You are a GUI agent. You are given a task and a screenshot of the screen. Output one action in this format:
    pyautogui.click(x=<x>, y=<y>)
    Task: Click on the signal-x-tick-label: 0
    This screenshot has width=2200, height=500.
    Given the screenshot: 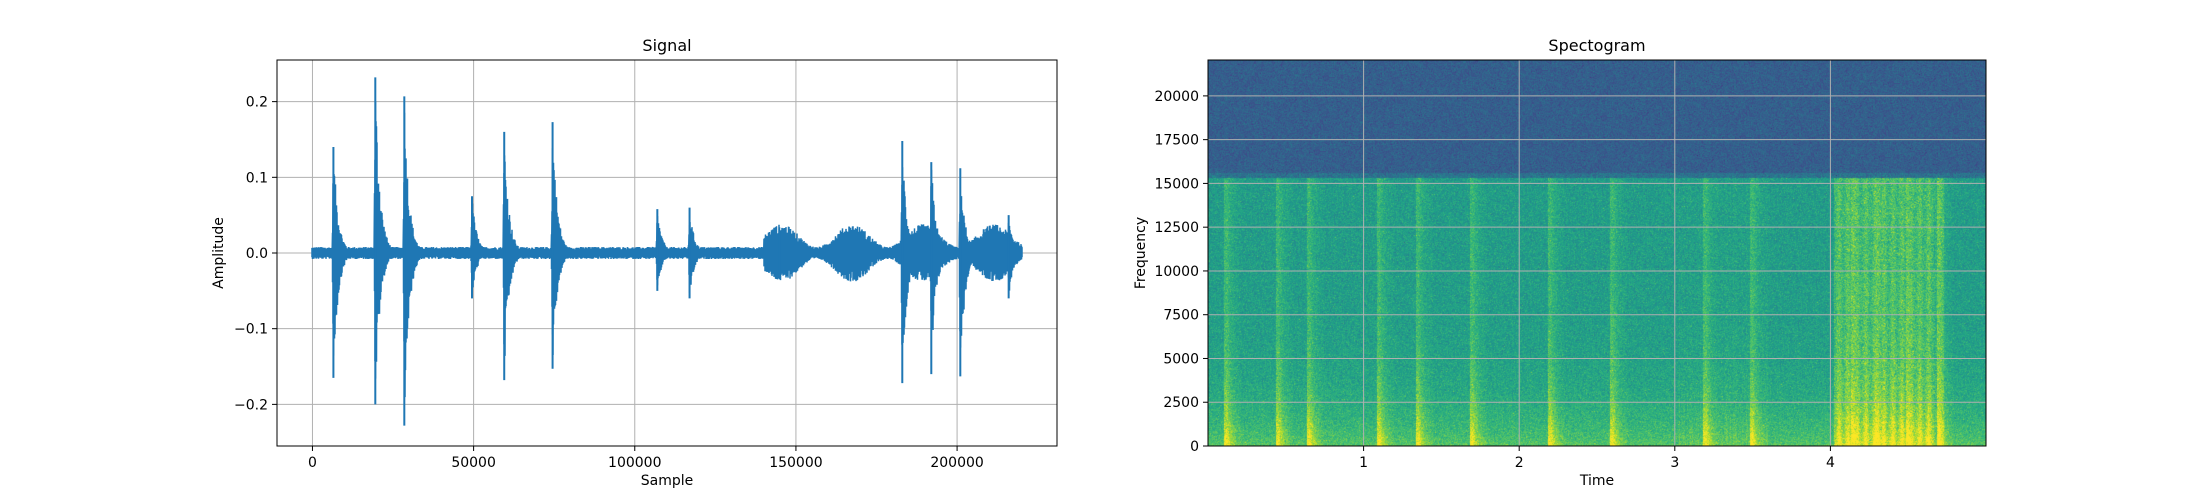 What is the action you would take?
    pyautogui.click(x=312, y=463)
    